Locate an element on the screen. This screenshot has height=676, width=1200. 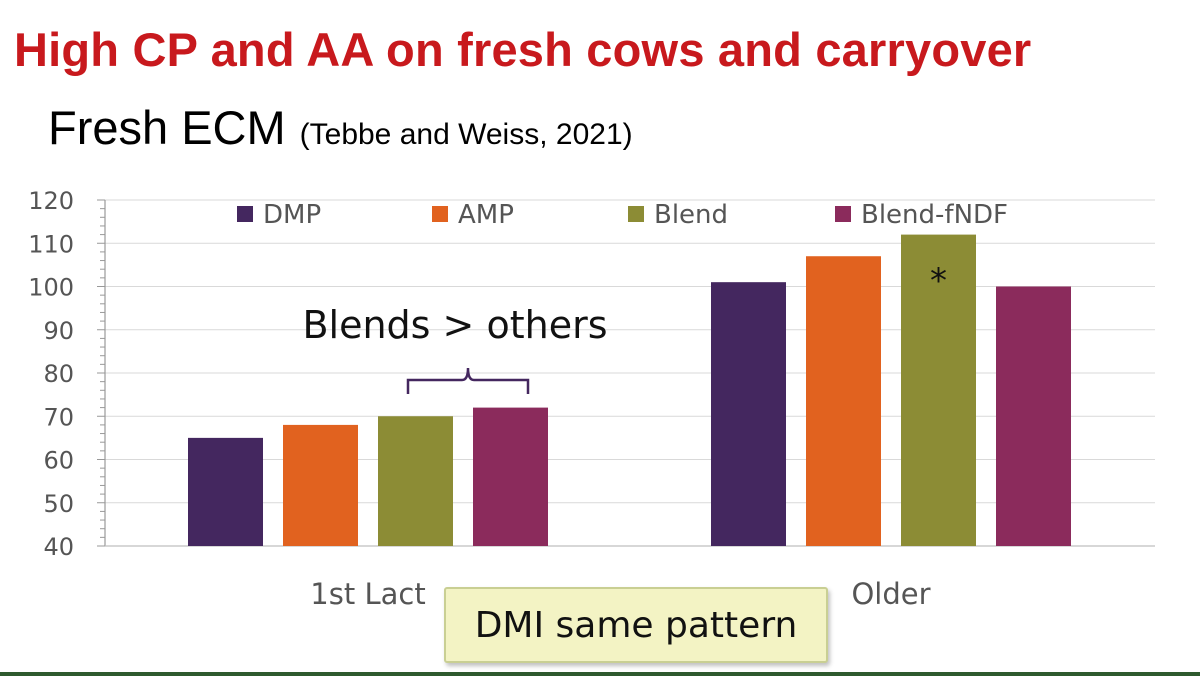
legend-label: Blend-fNDF is located at coordinates (934, 215).